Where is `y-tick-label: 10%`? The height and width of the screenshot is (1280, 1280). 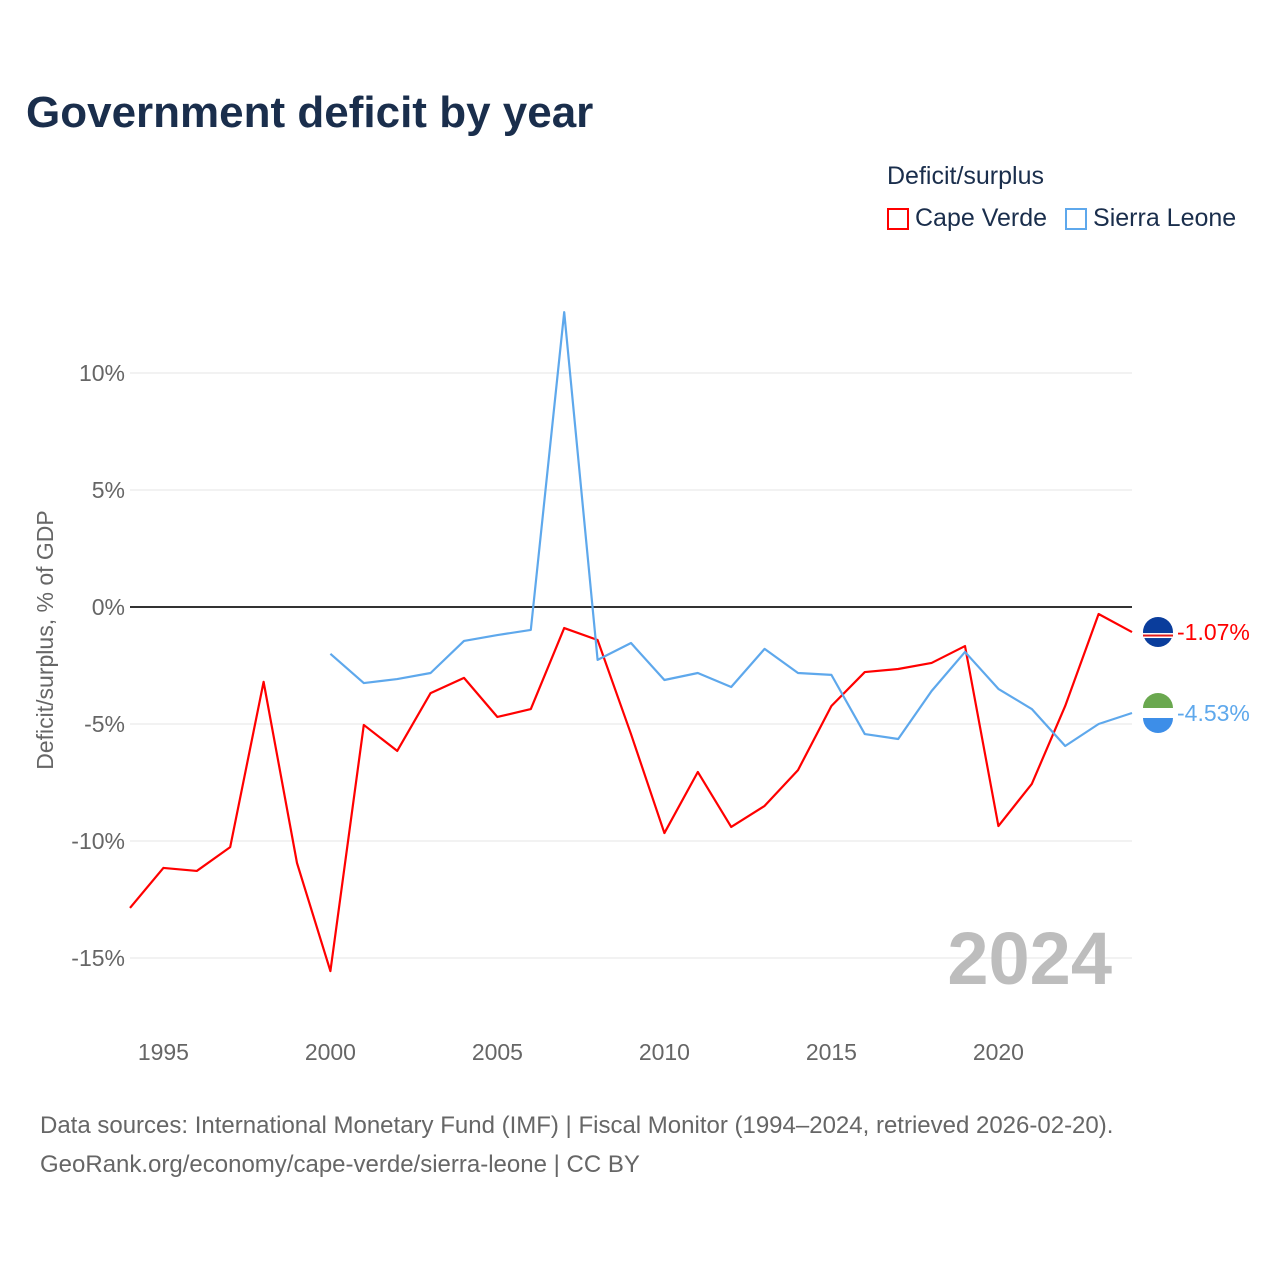 y-tick-label: 10% is located at coordinates (102, 373).